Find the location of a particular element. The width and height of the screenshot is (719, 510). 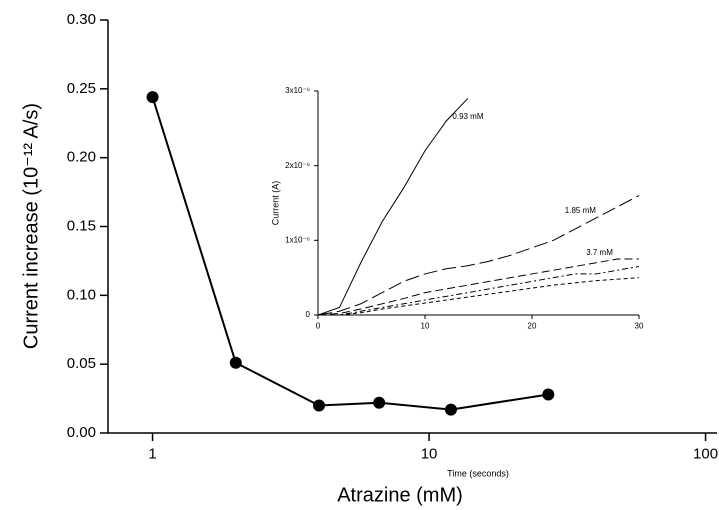

y-tick-label: 0 is located at coordinates (308, 314).